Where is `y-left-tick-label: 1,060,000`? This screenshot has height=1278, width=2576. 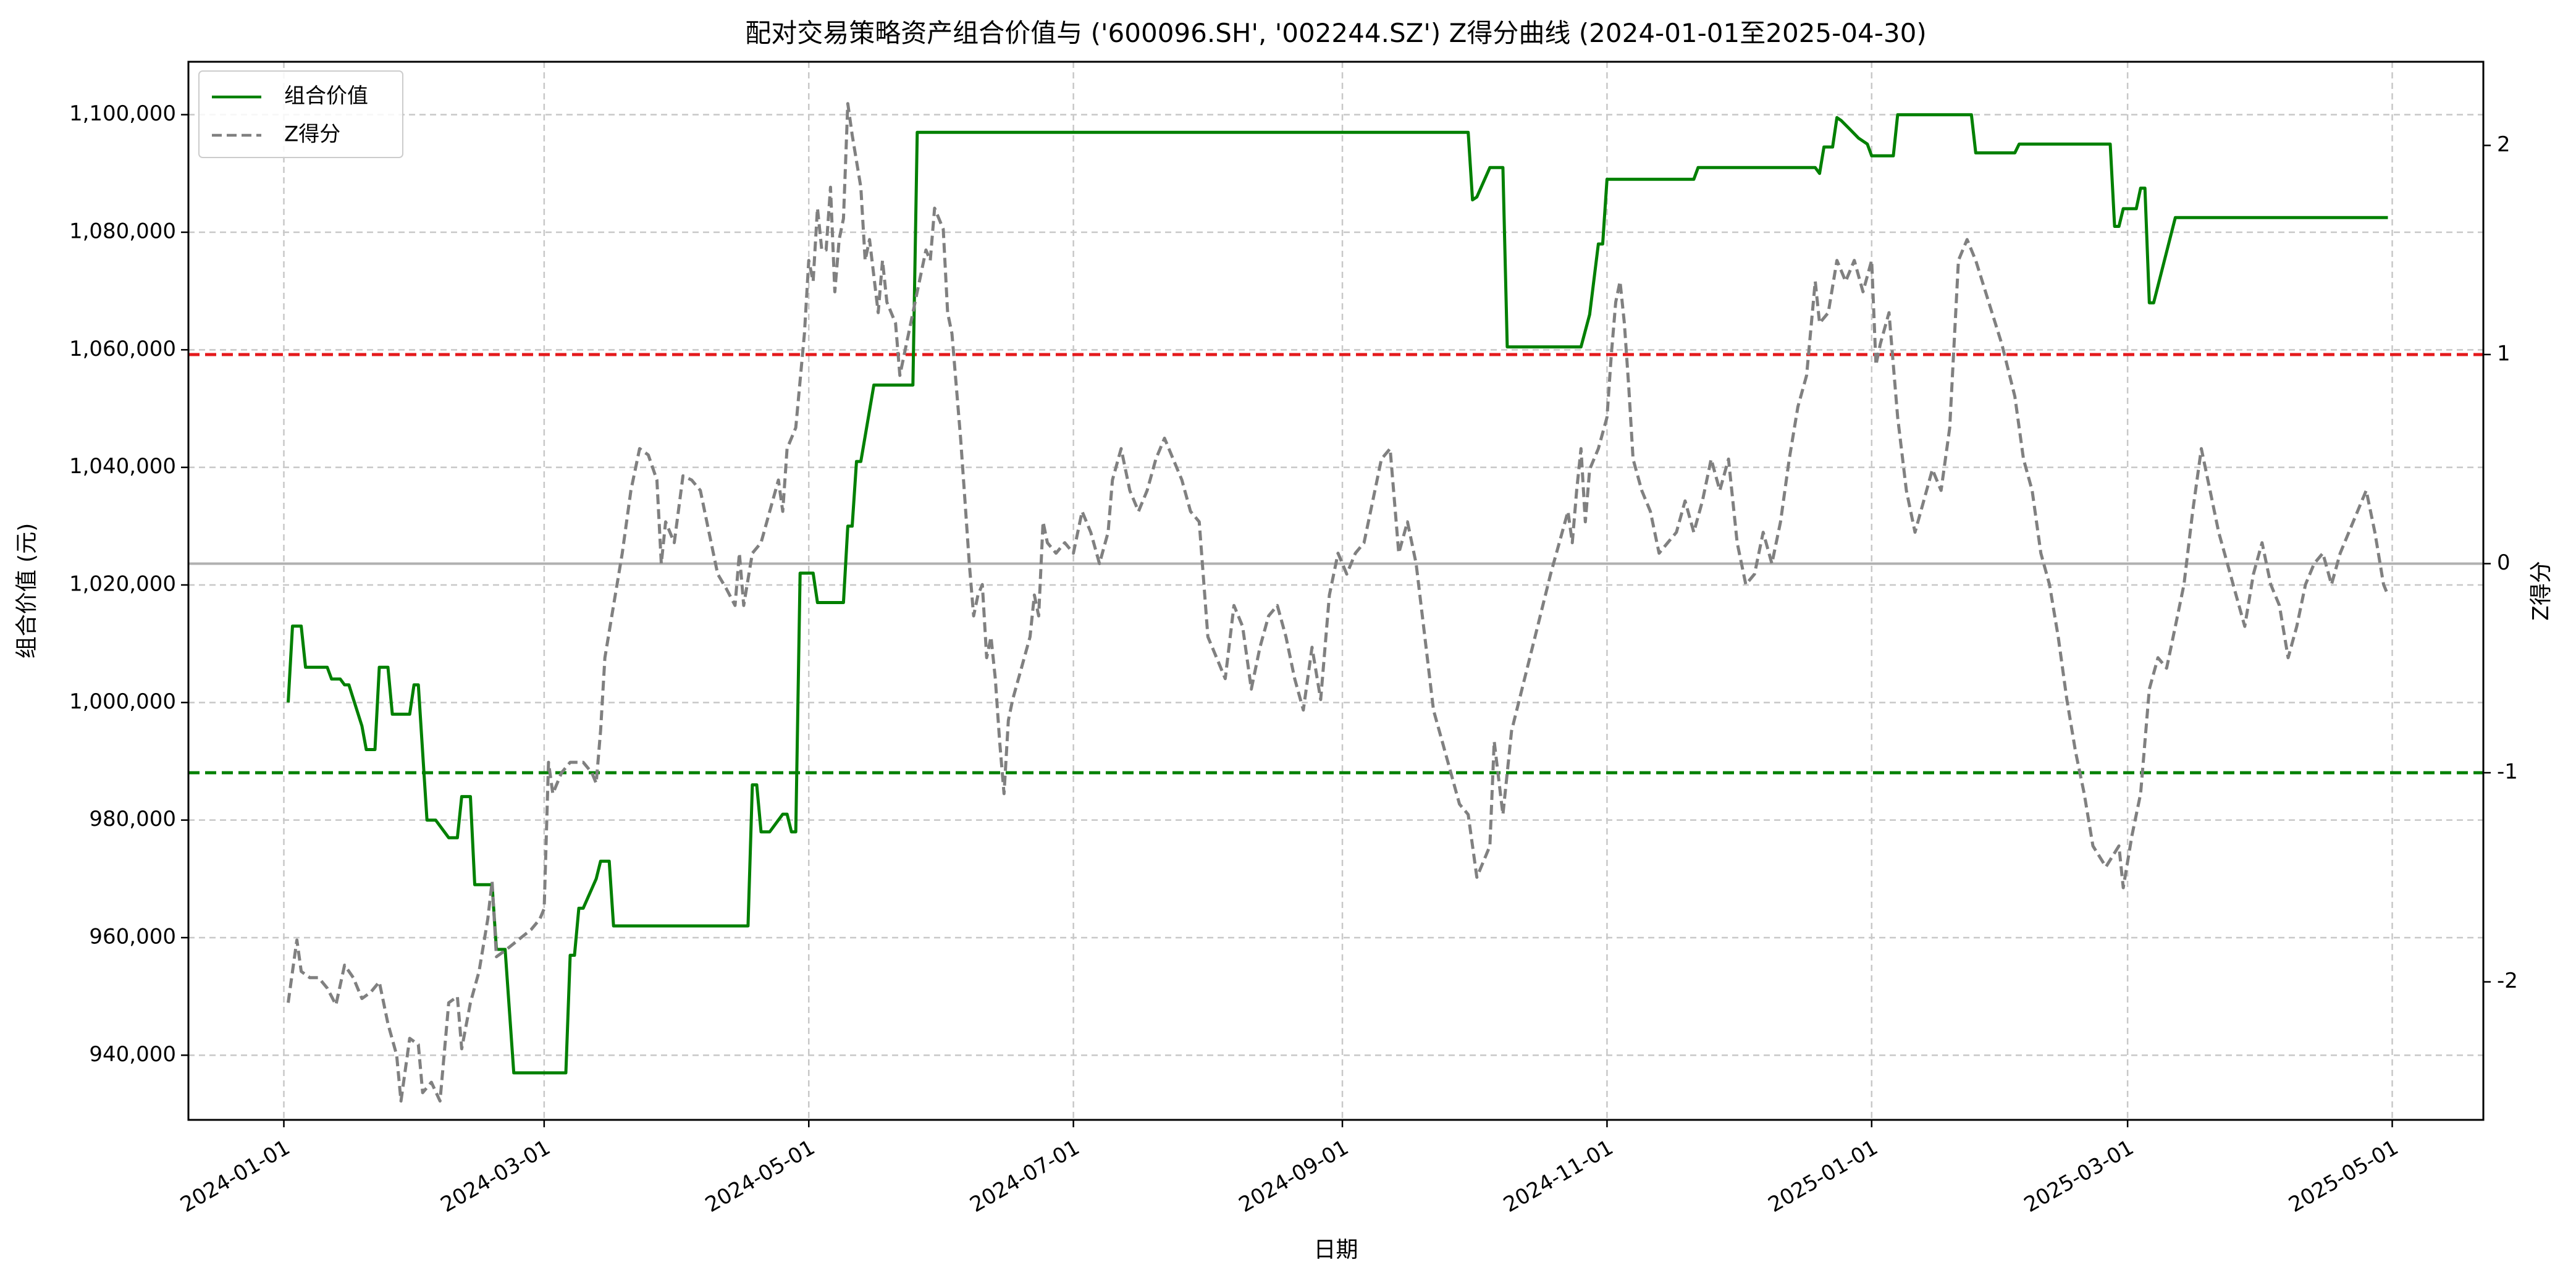 y-left-tick-label: 1,060,000 is located at coordinates (122, 349).